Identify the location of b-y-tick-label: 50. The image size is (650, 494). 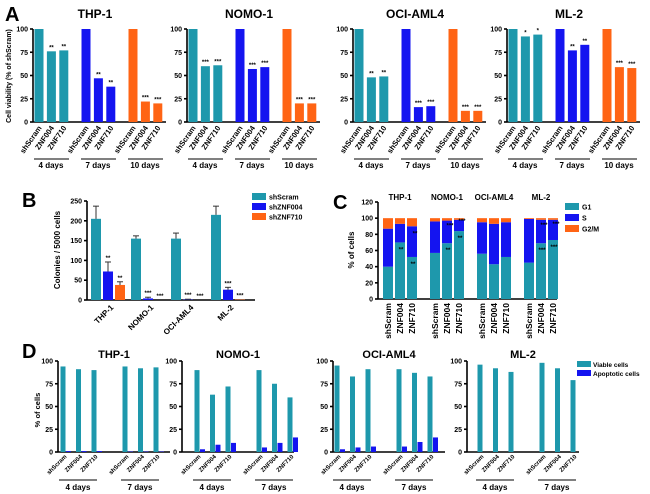
(78, 281).